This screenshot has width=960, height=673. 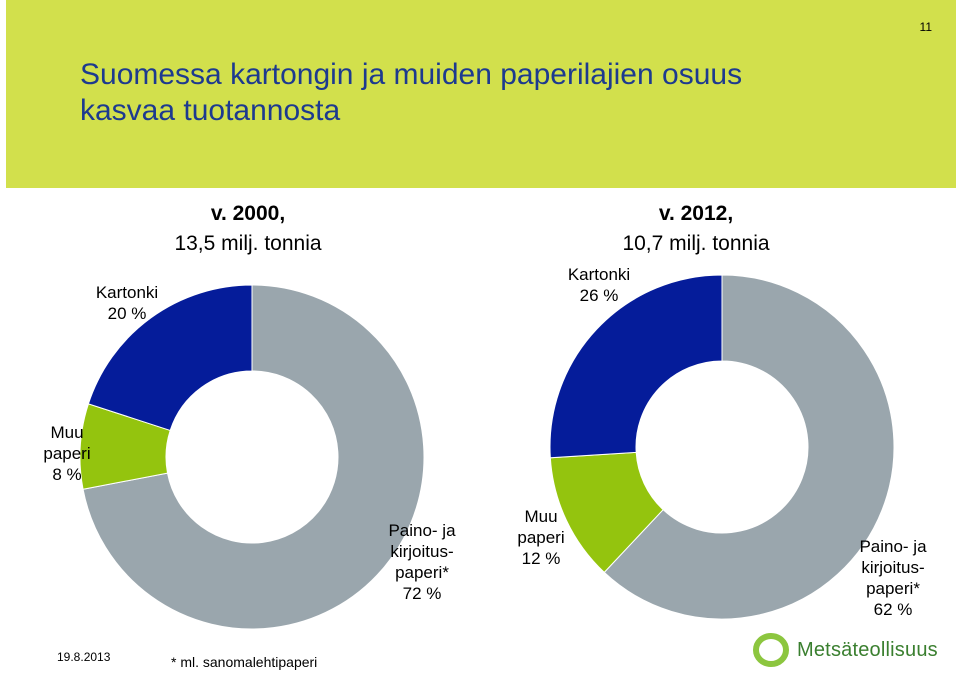 I want to click on chart-heading-year: v. 2012,, so click(x=696, y=213).